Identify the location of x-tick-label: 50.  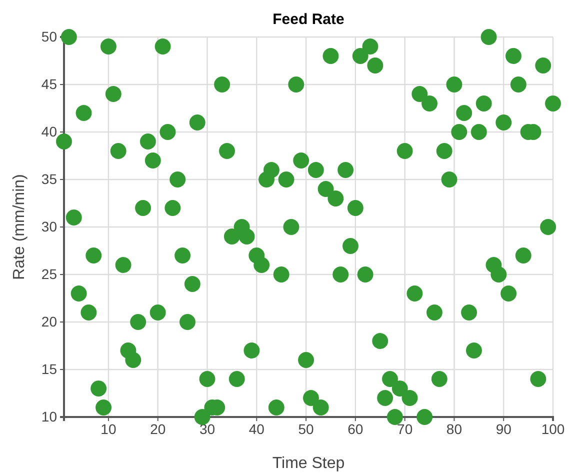
(306, 428).